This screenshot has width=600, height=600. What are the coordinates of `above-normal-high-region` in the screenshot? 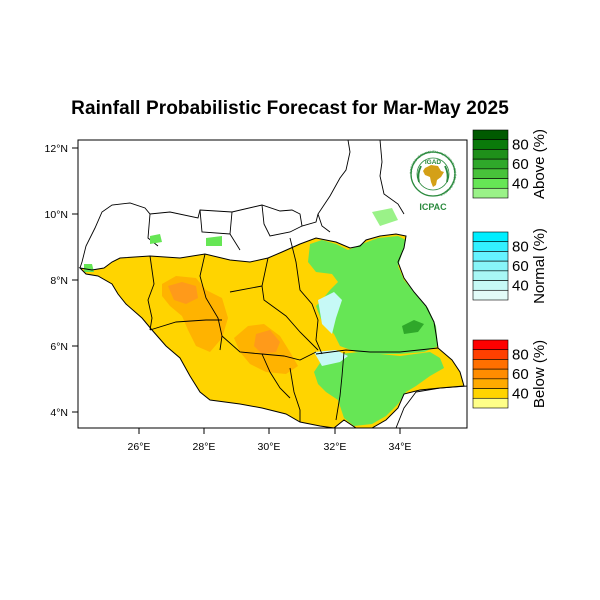 It's located at (413, 327).